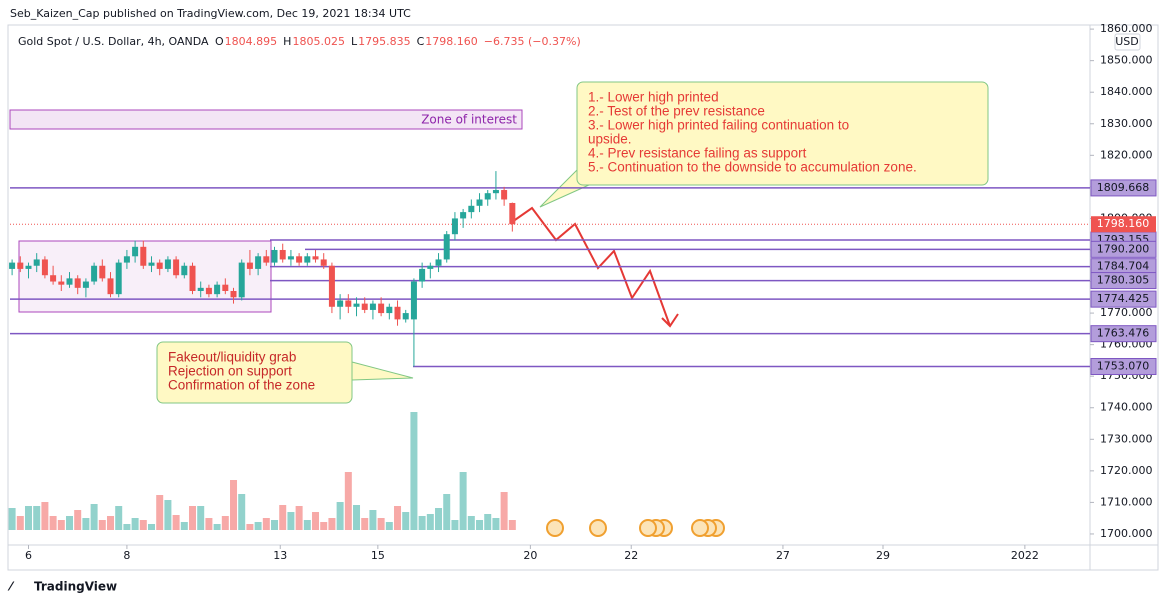 The height and width of the screenshot is (604, 1171). I want to click on note-line: Confirmation of the zone, so click(241, 385).